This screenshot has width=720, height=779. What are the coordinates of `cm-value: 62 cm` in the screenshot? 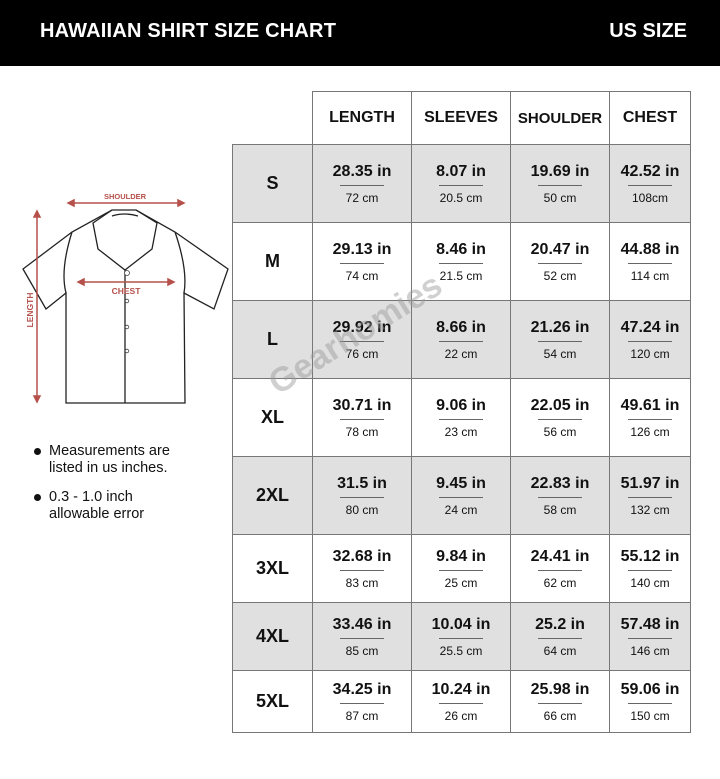 It's located at (560, 582).